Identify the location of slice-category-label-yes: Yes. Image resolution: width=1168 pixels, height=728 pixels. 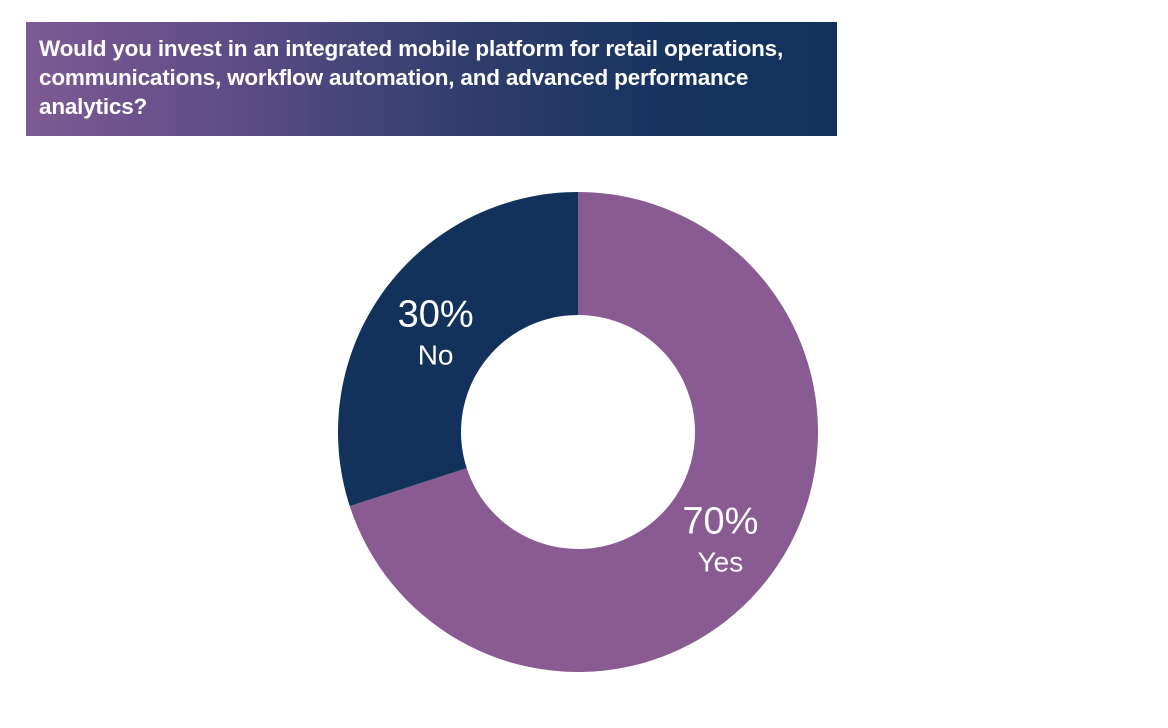
(721, 561).